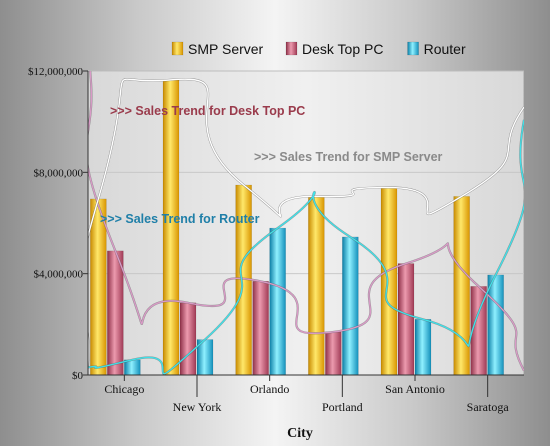 This screenshot has width=550, height=446. What do you see at coordinates (56, 72) in the screenshot?
I see `y-tick-label: $12,000,000` at bounding box center [56, 72].